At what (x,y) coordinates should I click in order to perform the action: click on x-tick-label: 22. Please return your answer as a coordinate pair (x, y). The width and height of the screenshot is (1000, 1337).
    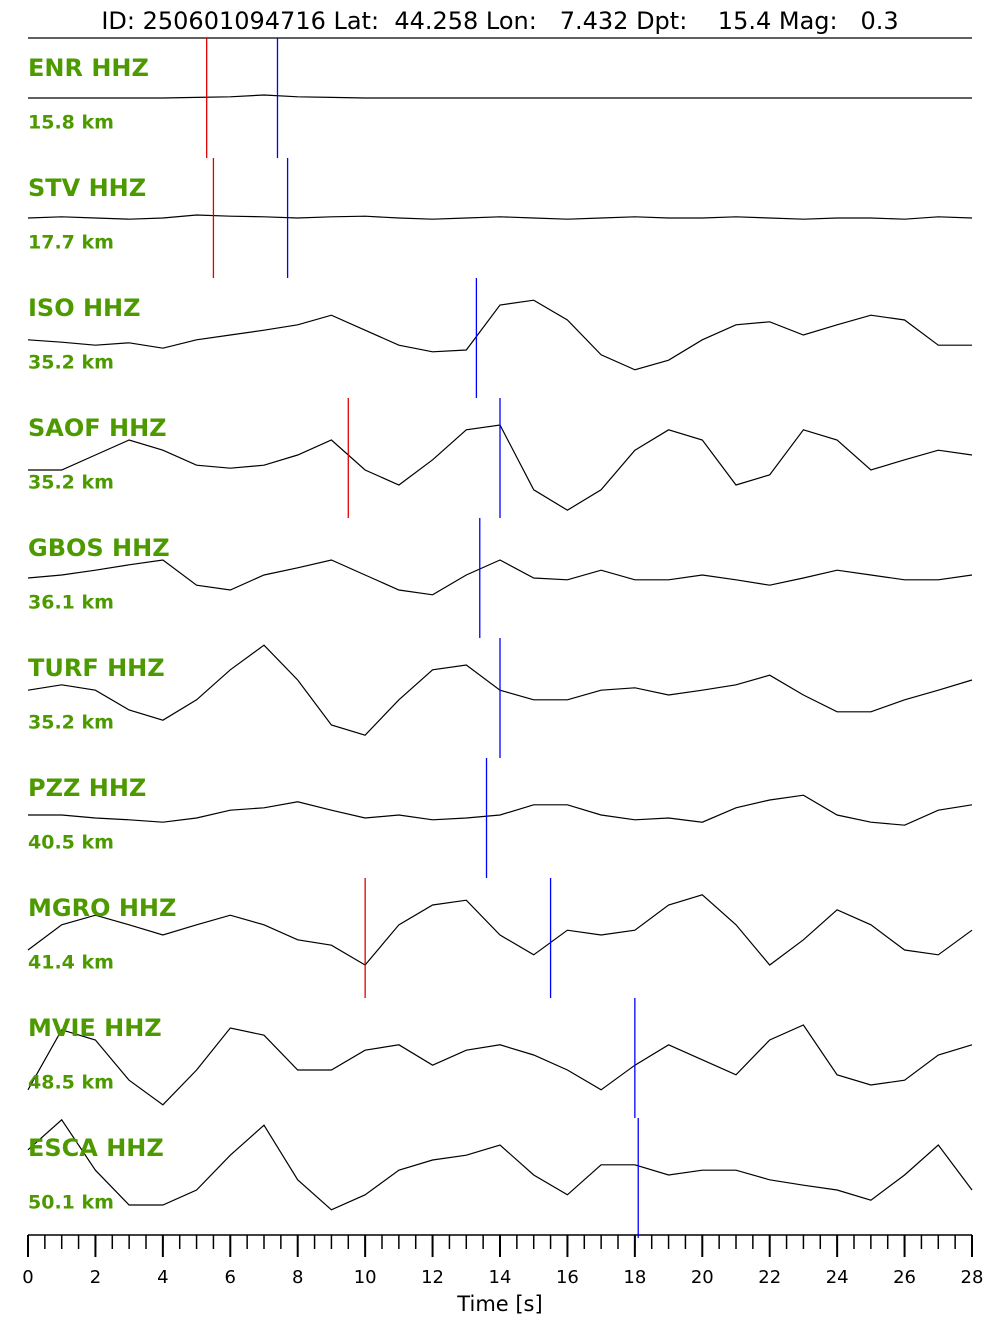
    Looking at the image, I should click on (769, 1277).